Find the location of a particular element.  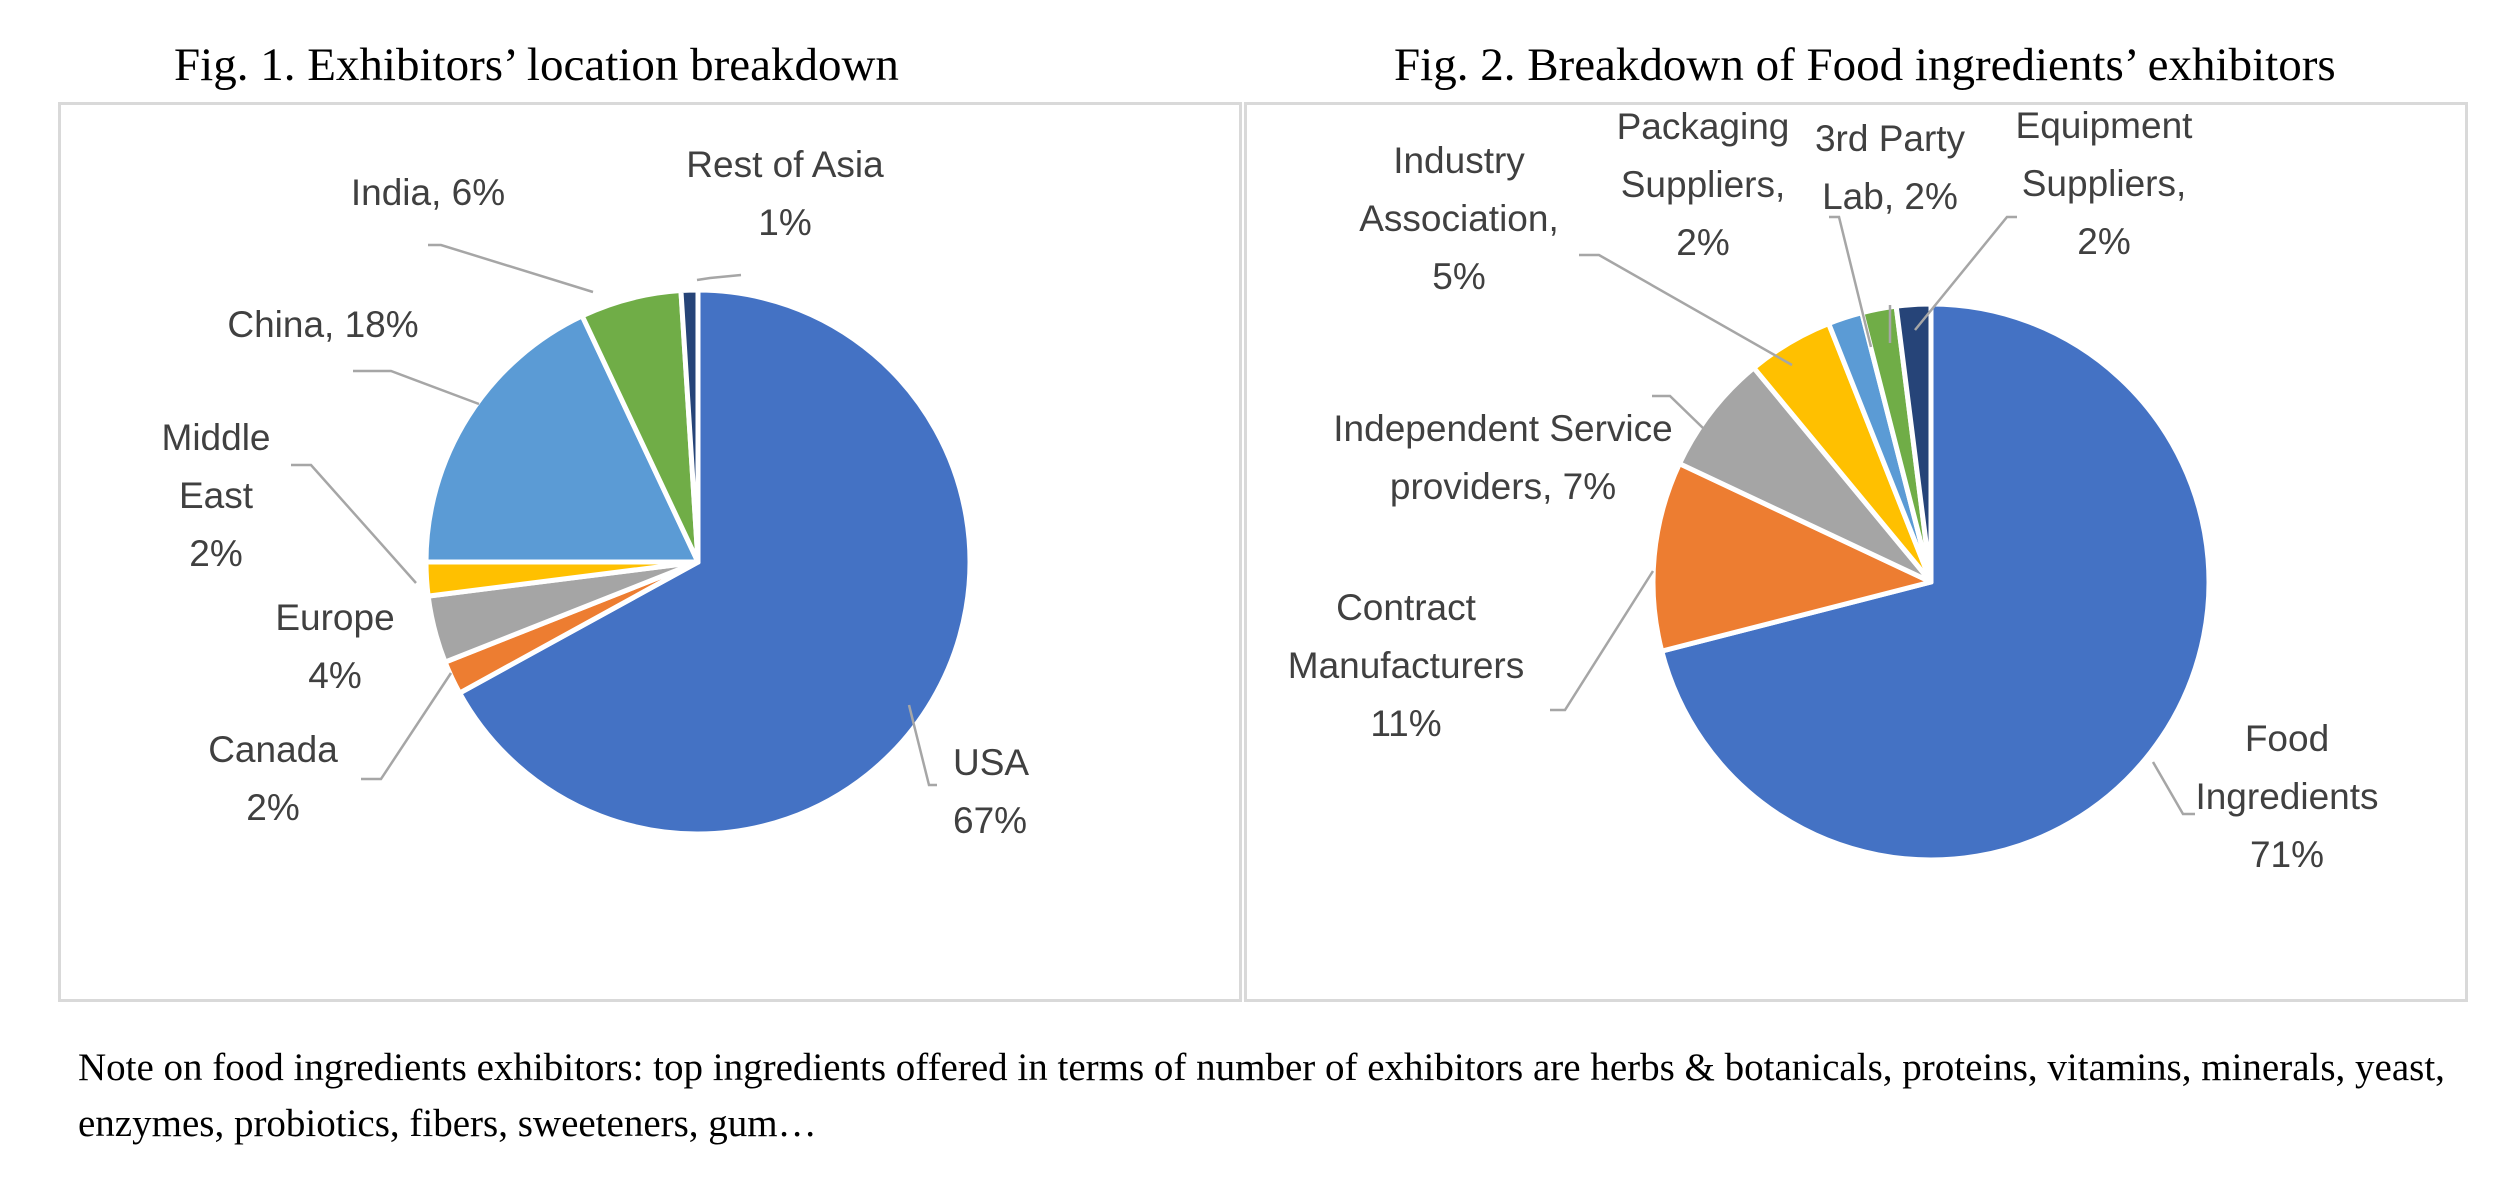

data-label-line: 1% is located at coordinates (784, 222).